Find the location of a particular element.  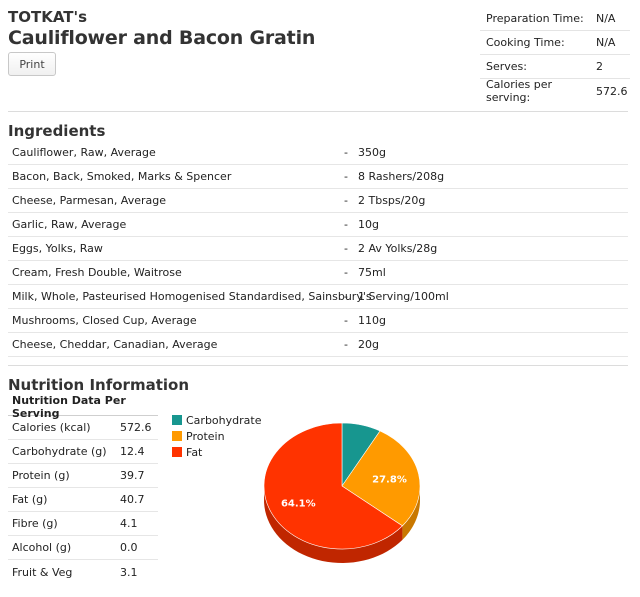

ingredient-name: Cream, Fresh Double, Waitrose is located at coordinates (97, 272).